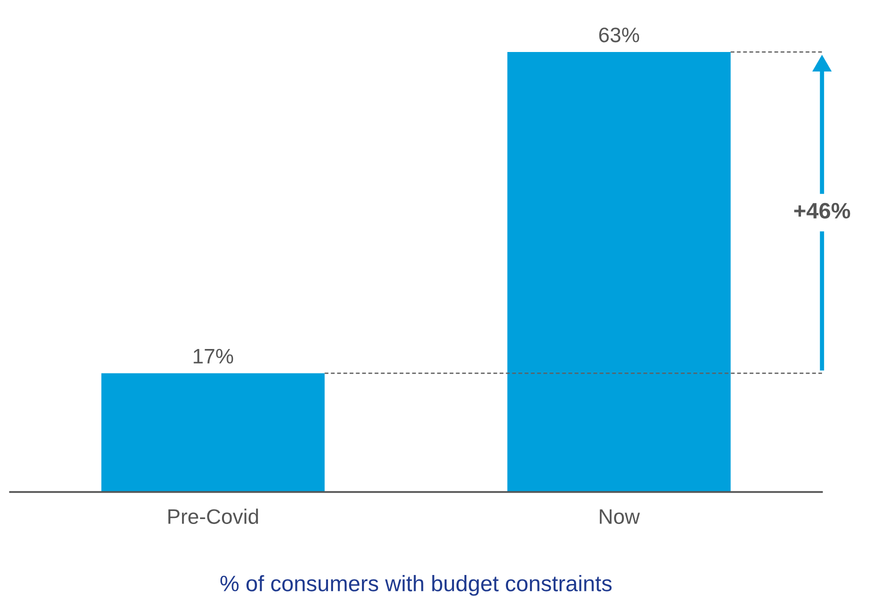  Describe the element at coordinates (619, 35) in the screenshot. I see `data-label: 63%` at that location.